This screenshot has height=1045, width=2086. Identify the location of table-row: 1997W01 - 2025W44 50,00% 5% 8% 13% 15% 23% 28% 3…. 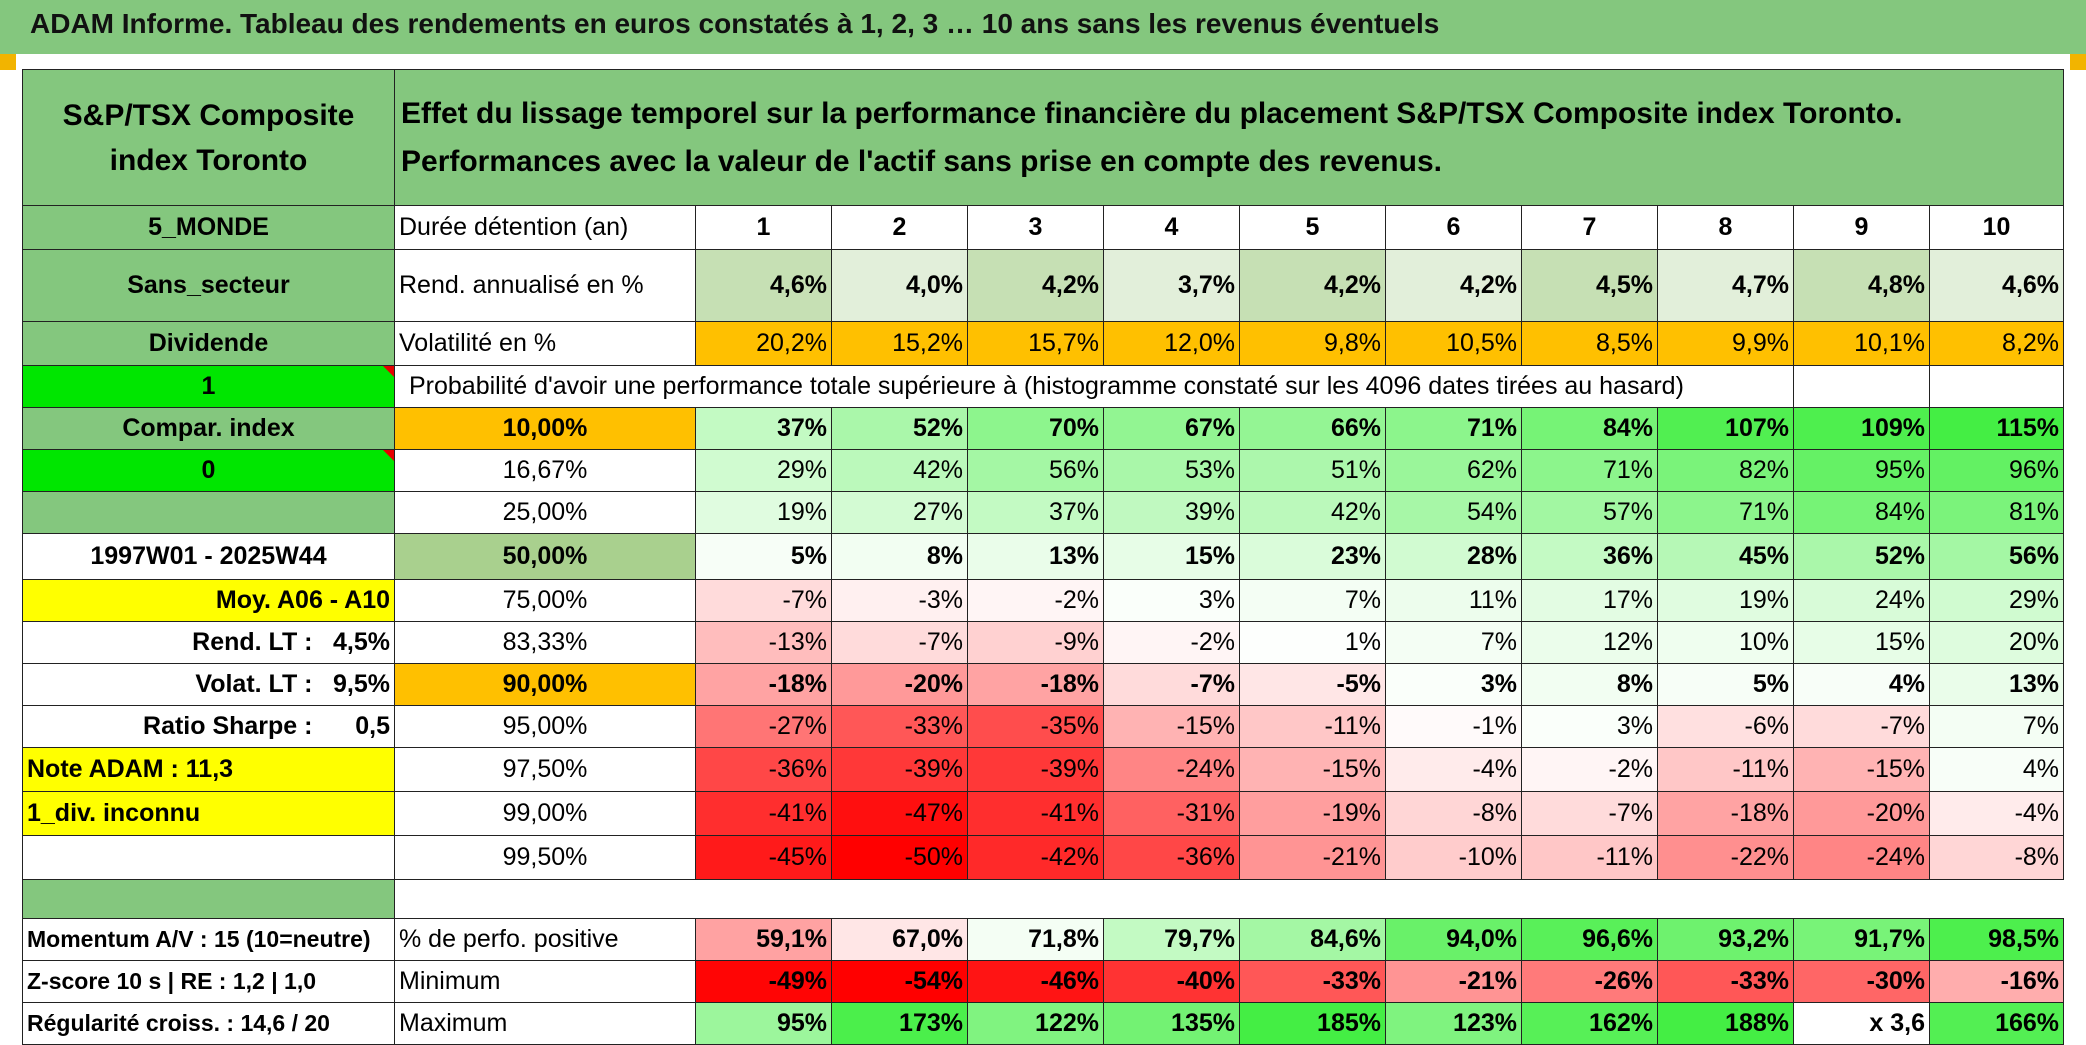
(1043, 556).